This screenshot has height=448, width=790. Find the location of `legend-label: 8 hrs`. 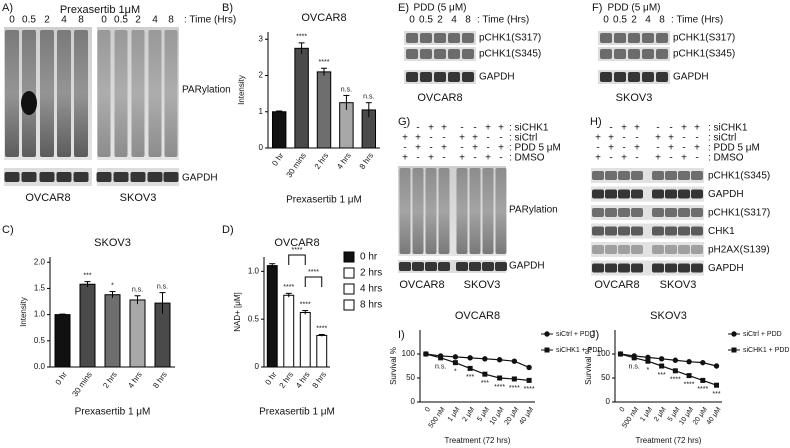

legend-label: 8 hrs is located at coordinates (371, 305).